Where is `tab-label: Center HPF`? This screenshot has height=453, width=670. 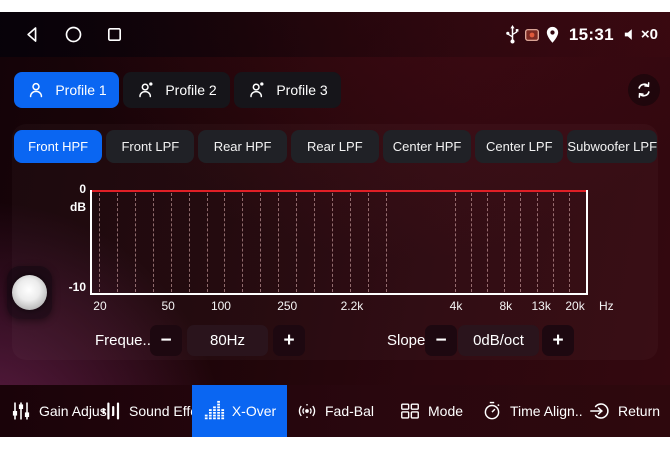 tab-label: Center HPF is located at coordinates (427, 146).